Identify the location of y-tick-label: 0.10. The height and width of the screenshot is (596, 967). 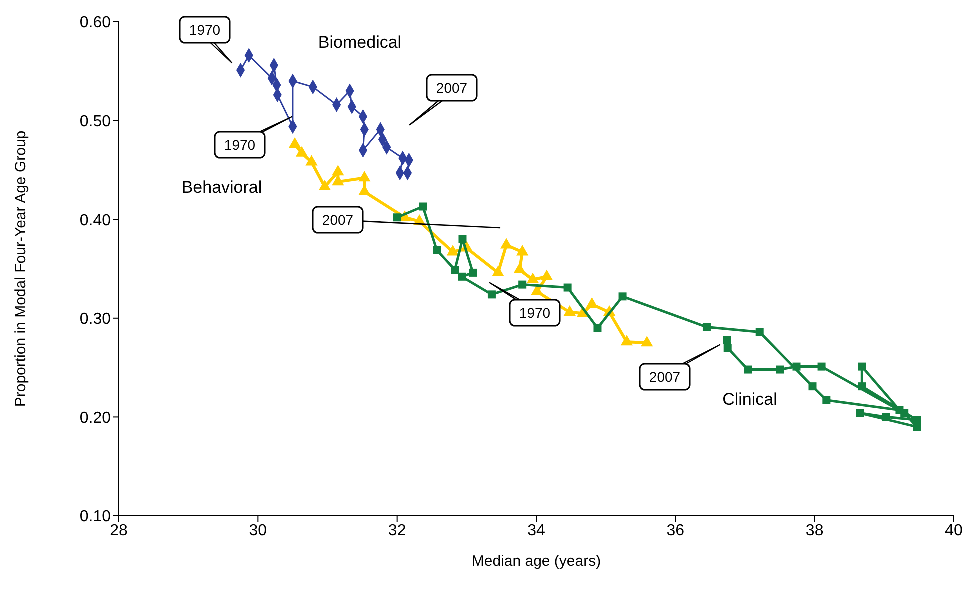
(96, 517).